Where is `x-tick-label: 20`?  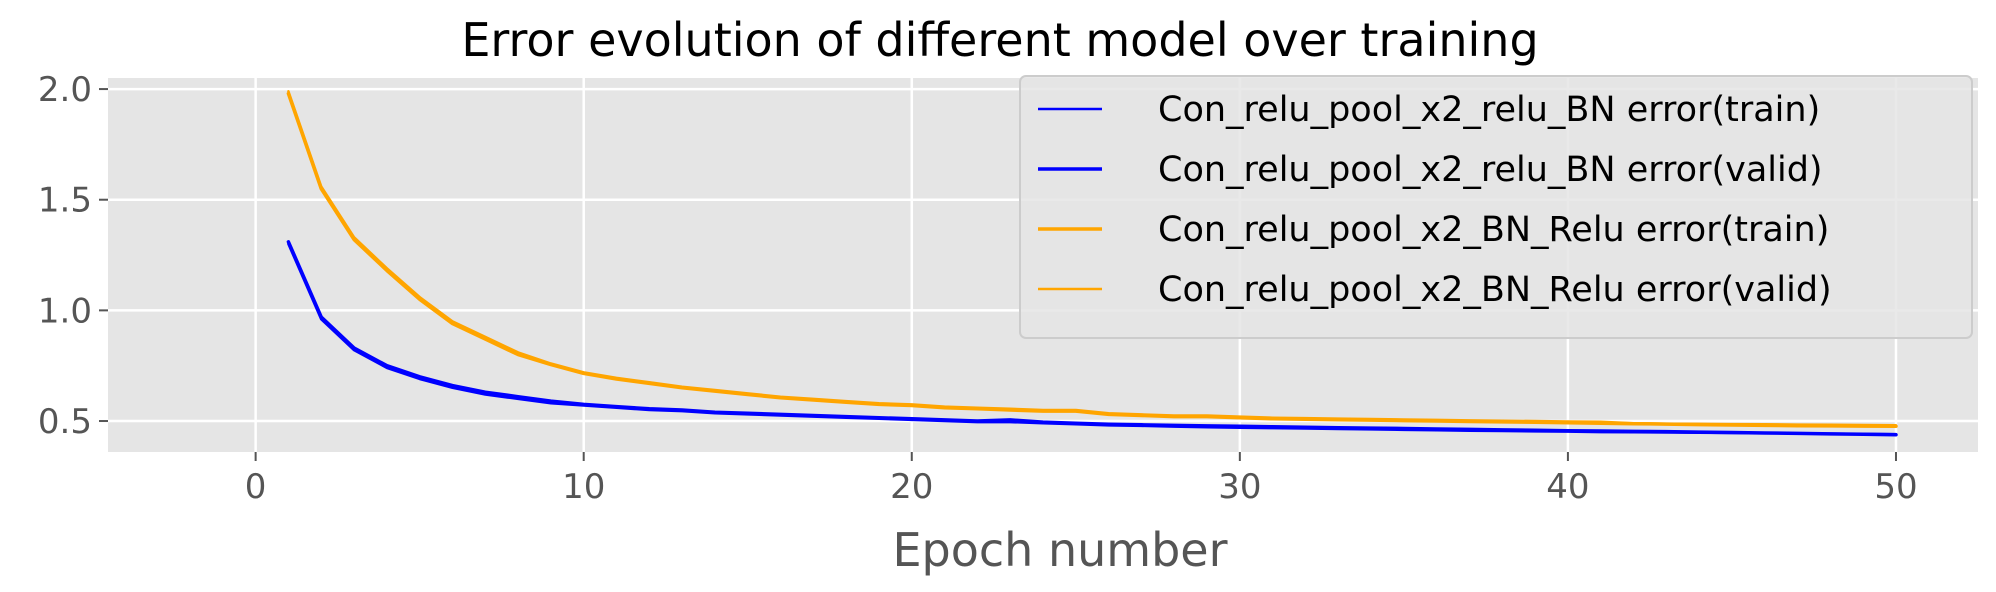
x-tick-label: 20 is located at coordinates (911, 487).